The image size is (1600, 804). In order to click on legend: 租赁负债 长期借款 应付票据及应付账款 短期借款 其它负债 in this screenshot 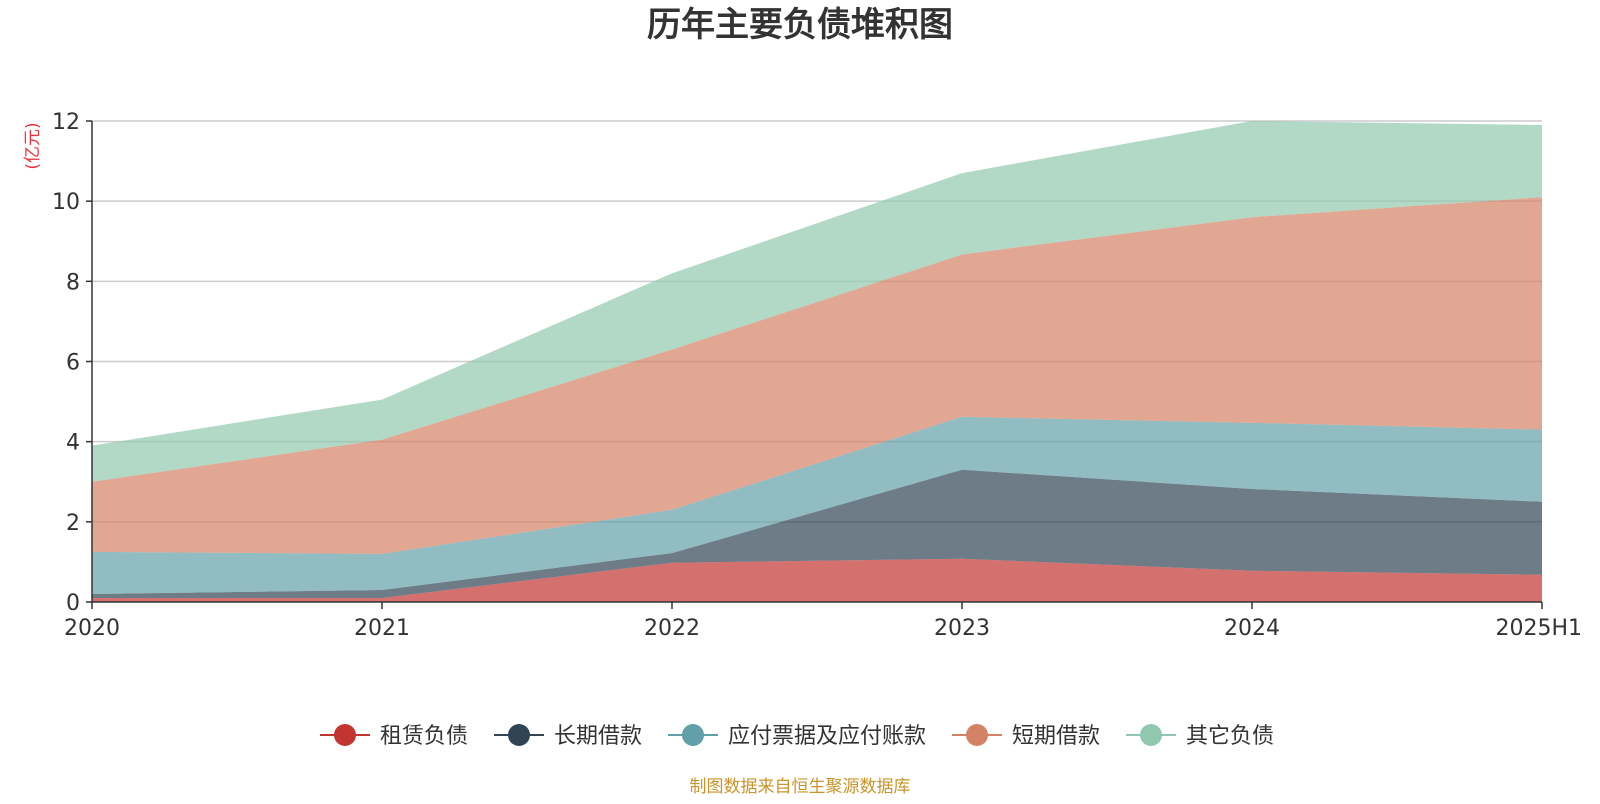, I will do `click(797, 736)`.